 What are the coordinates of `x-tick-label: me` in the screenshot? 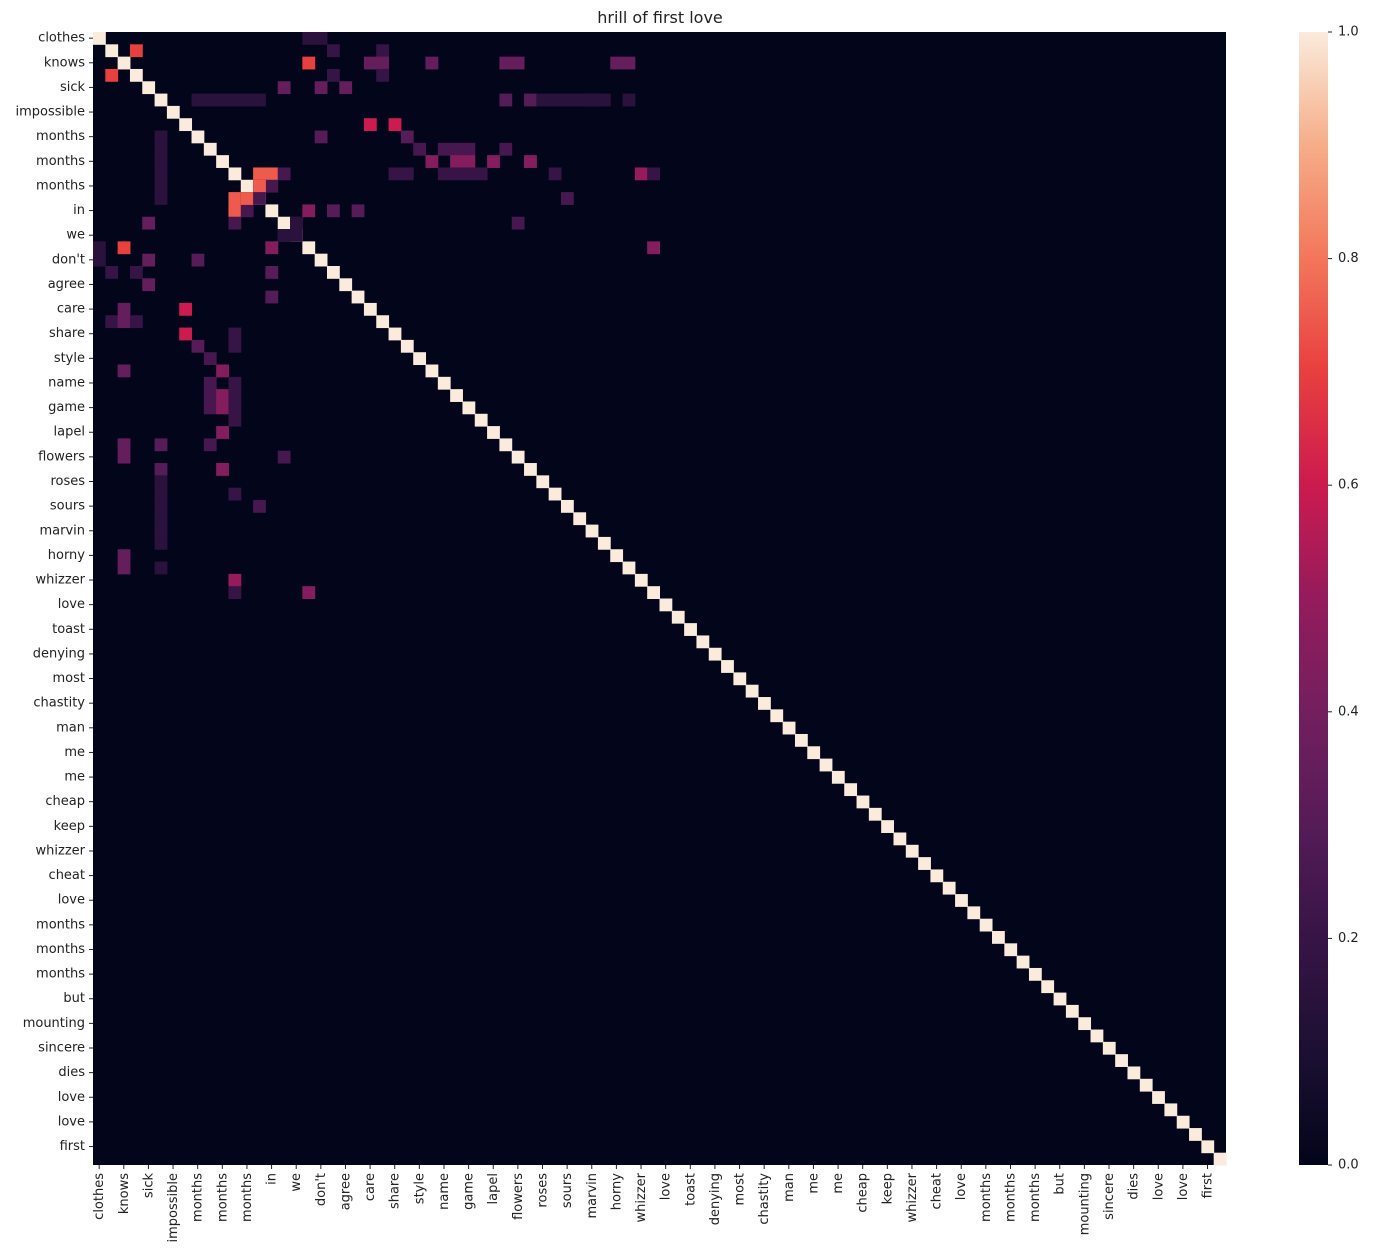 It's located at (813, 1183).